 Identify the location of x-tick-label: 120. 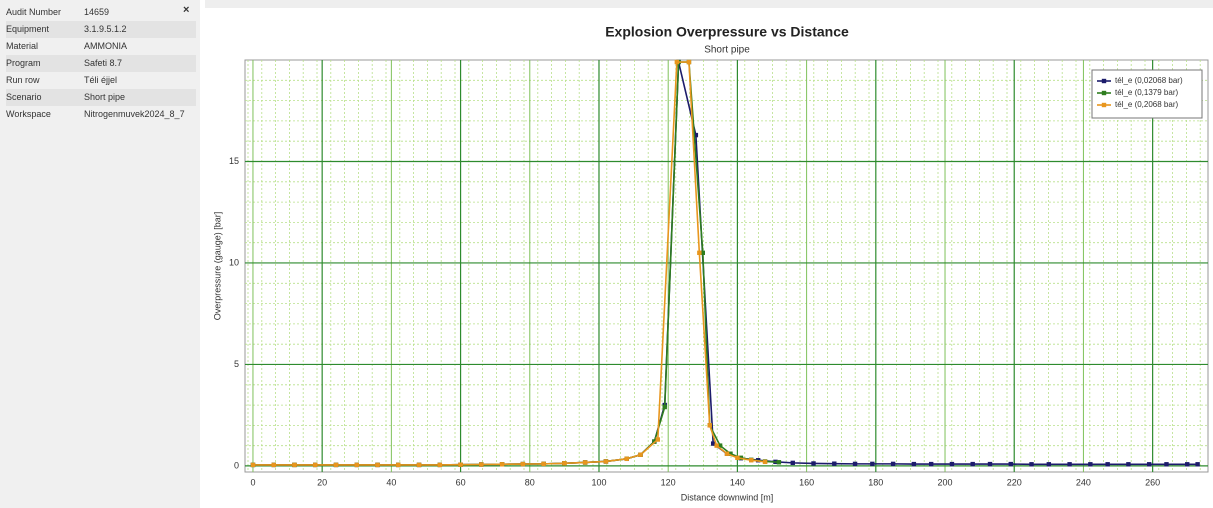
(668, 482).